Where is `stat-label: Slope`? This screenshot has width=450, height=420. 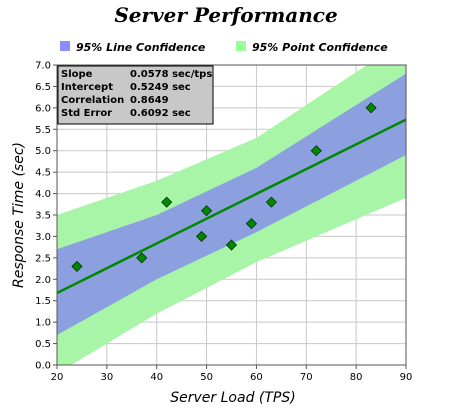
stat-label: Slope is located at coordinates (77, 74).